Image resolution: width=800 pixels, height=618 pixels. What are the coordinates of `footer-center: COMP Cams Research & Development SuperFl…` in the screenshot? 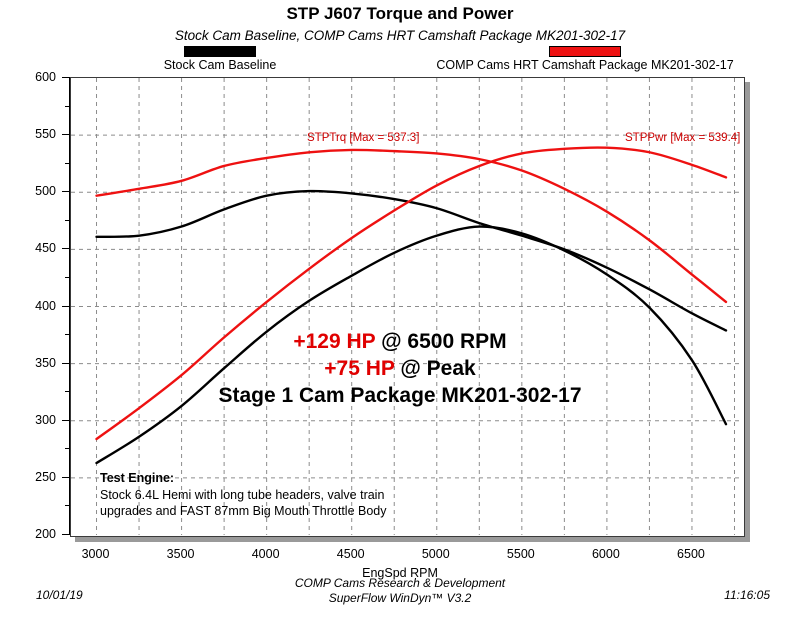 It's located at (400, 591).